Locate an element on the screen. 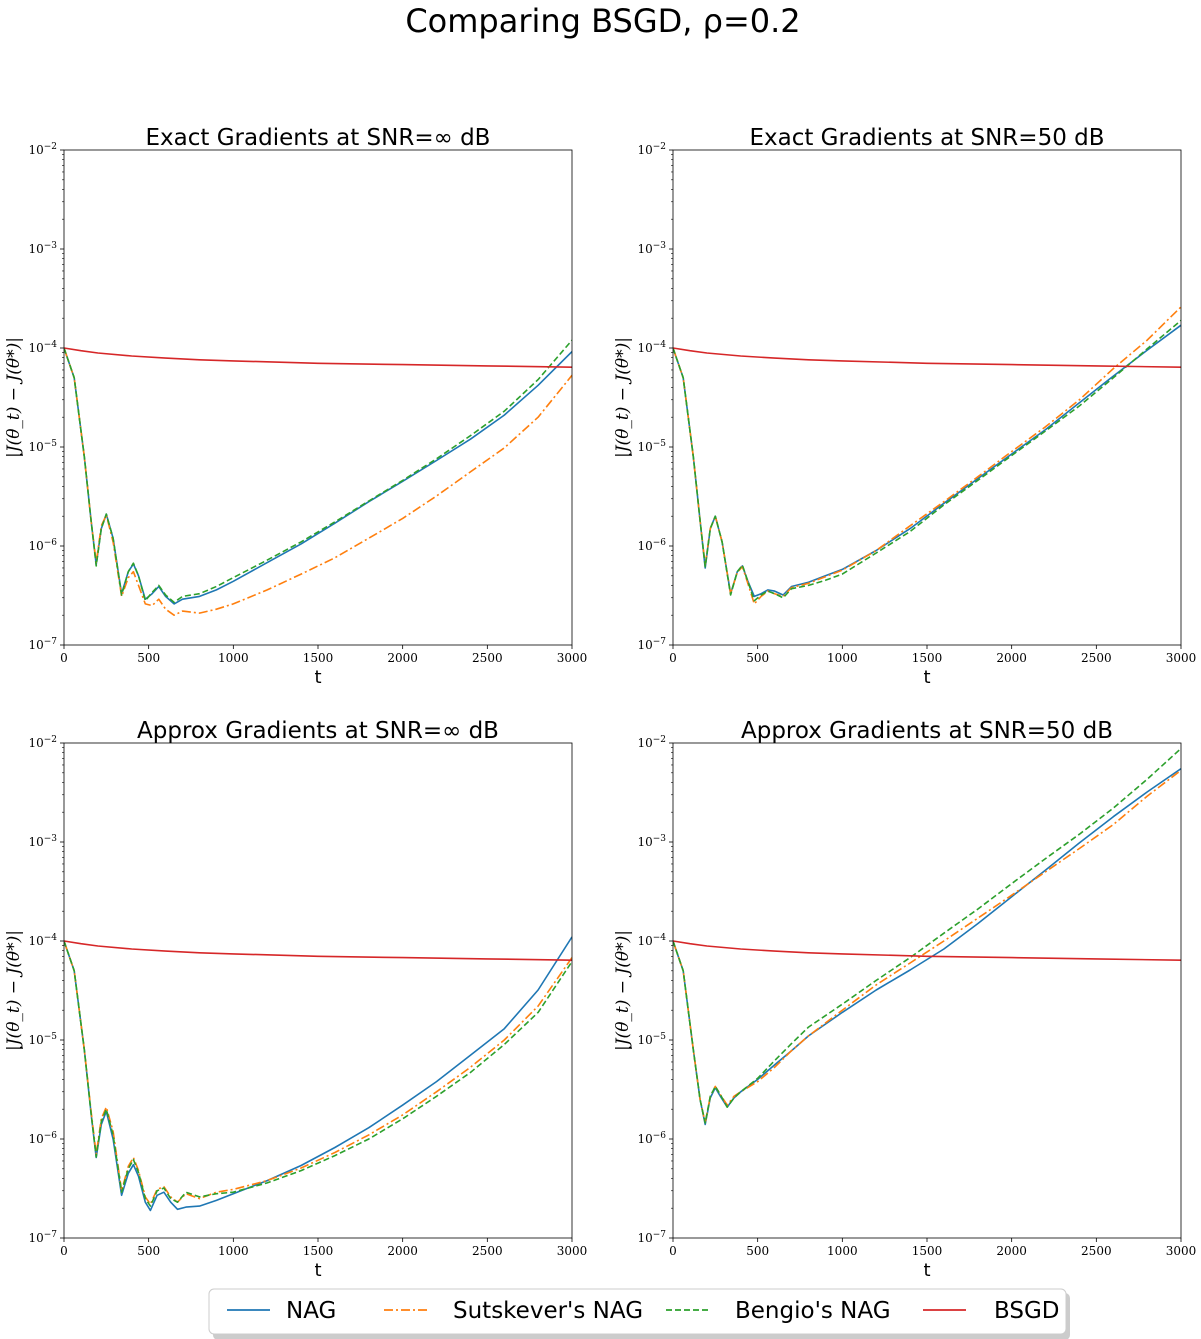 The image size is (1201, 1339). figure-suptitle: Comparing BSGD, ρ=0.2 is located at coordinates (602, 21).